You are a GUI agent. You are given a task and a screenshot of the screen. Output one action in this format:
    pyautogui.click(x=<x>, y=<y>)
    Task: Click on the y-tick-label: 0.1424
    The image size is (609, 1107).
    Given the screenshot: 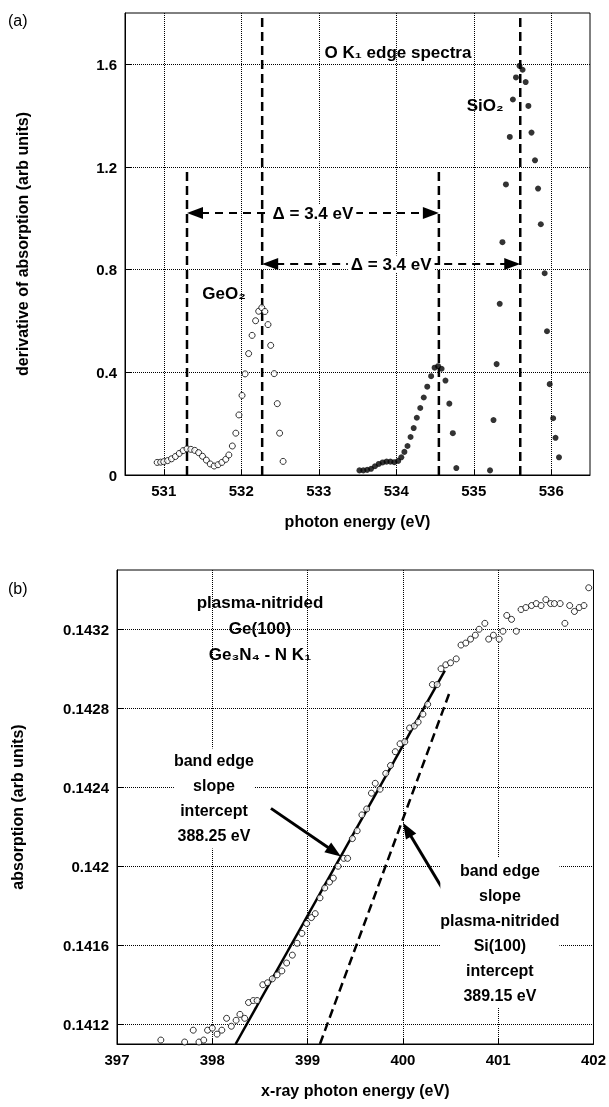 What is the action you would take?
    pyautogui.click(x=86, y=787)
    